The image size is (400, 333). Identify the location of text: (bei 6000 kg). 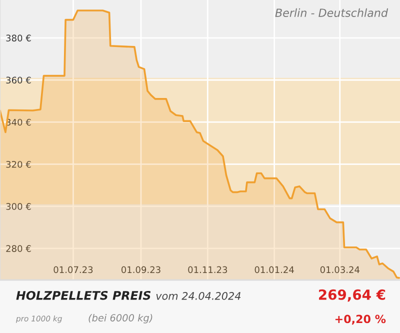
(120, 319).